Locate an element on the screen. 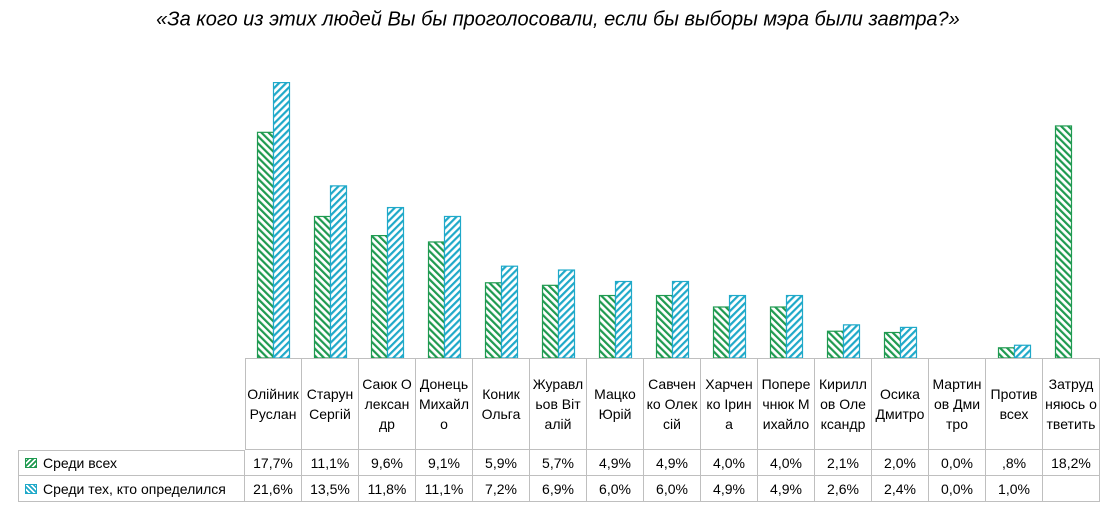 This screenshot has height=524, width=1117. x-tick-label: Донець Михайло is located at coordinates (444, 404).